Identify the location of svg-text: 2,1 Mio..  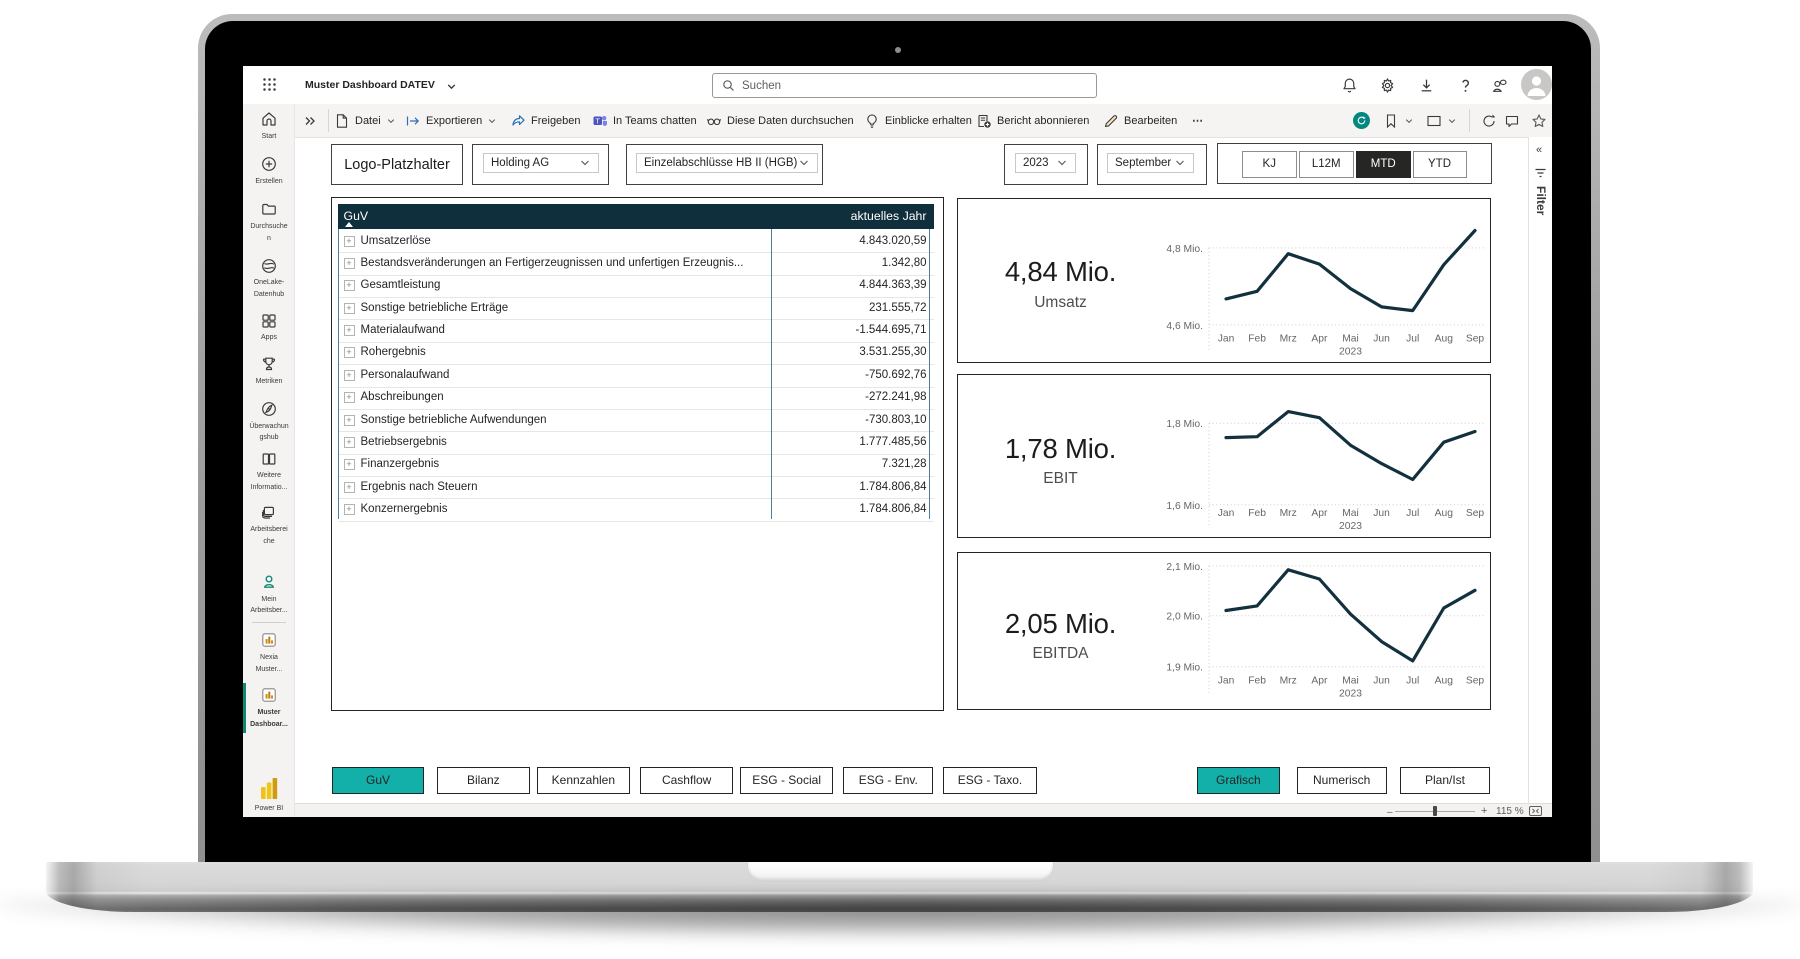
(1184, 567).